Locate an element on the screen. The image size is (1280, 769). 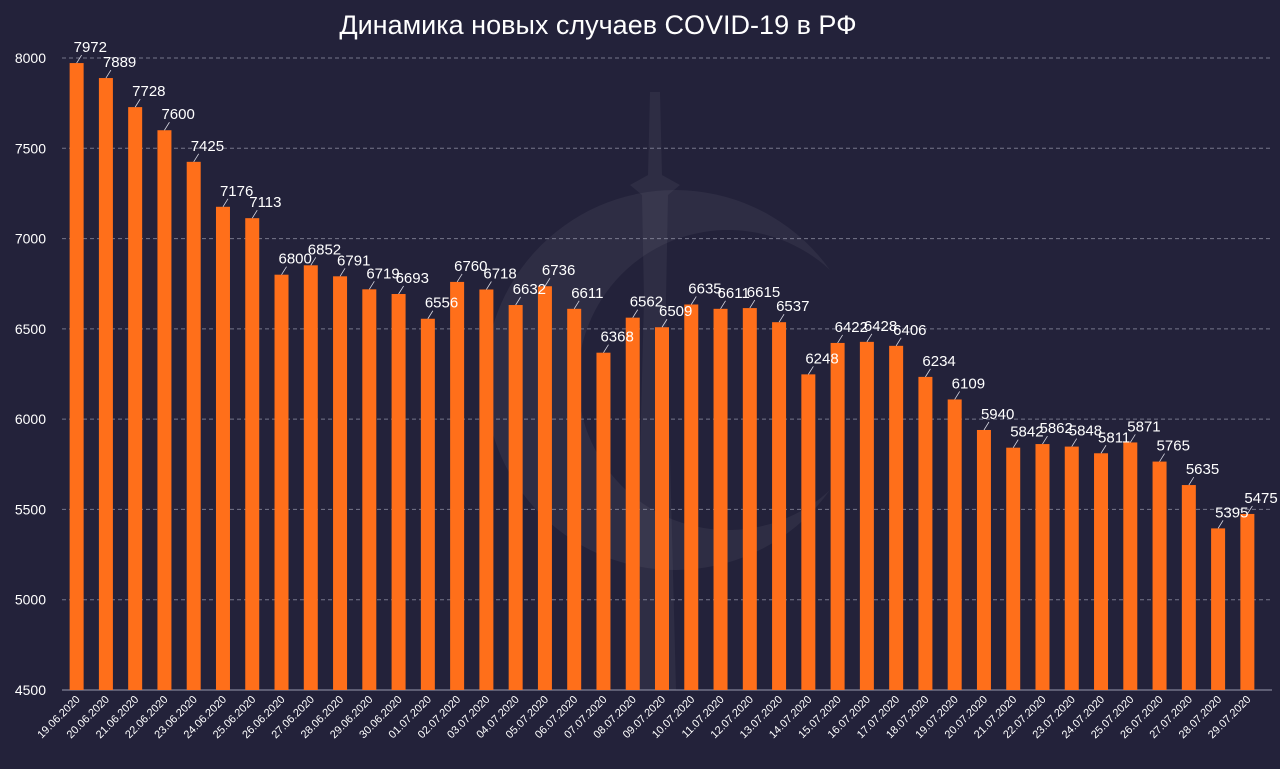
data-label: 7176 is located at coordinates (236, 191).